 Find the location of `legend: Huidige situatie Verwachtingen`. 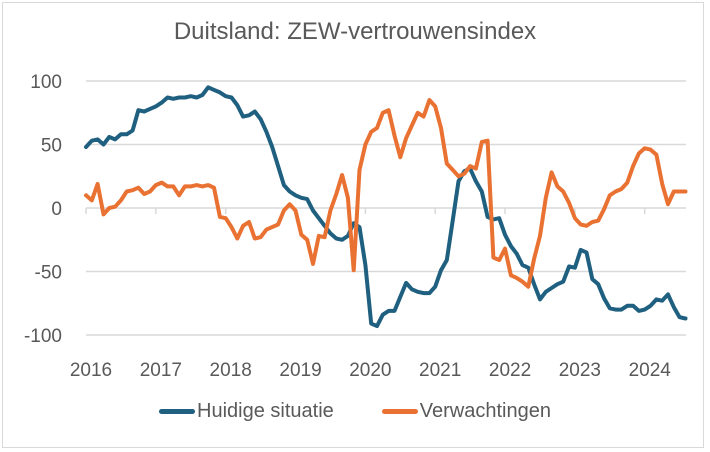

legend: Huidige situatie Verwachtingen is located at coordinates (355, 411).